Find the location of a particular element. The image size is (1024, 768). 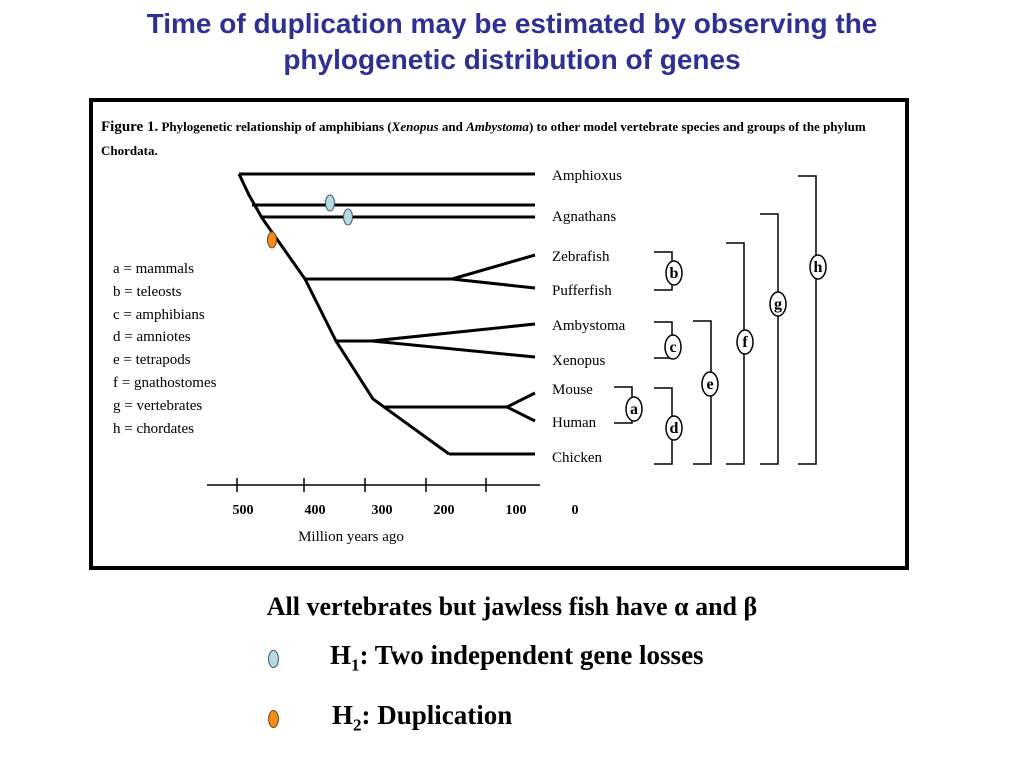

clade-letters: a b c d e f g h is located at coordinates (726, 348).